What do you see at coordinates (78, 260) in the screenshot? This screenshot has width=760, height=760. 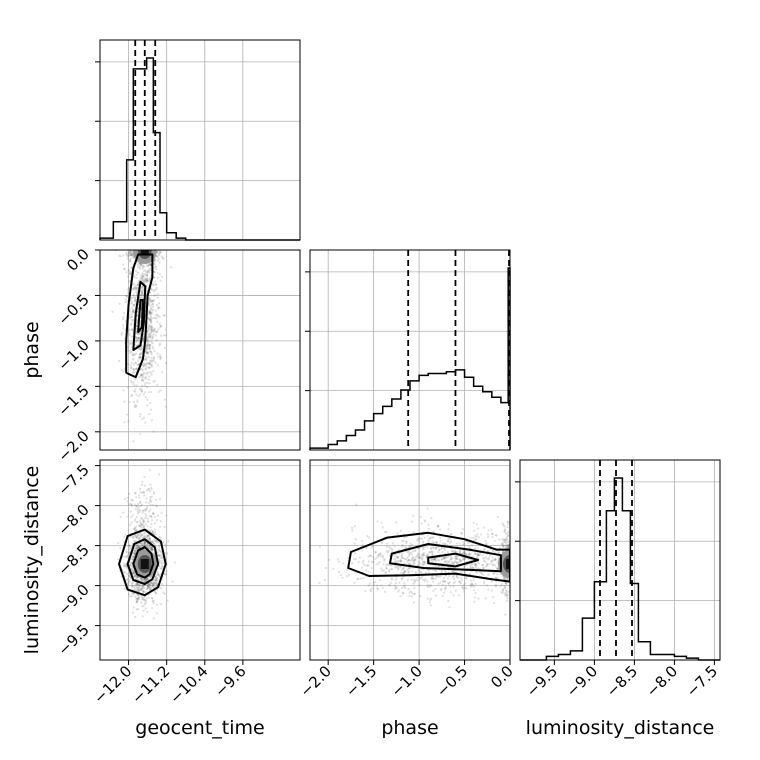 I see `y-tick-label-phase-4: 0.0` at bounding box center [78, 260].